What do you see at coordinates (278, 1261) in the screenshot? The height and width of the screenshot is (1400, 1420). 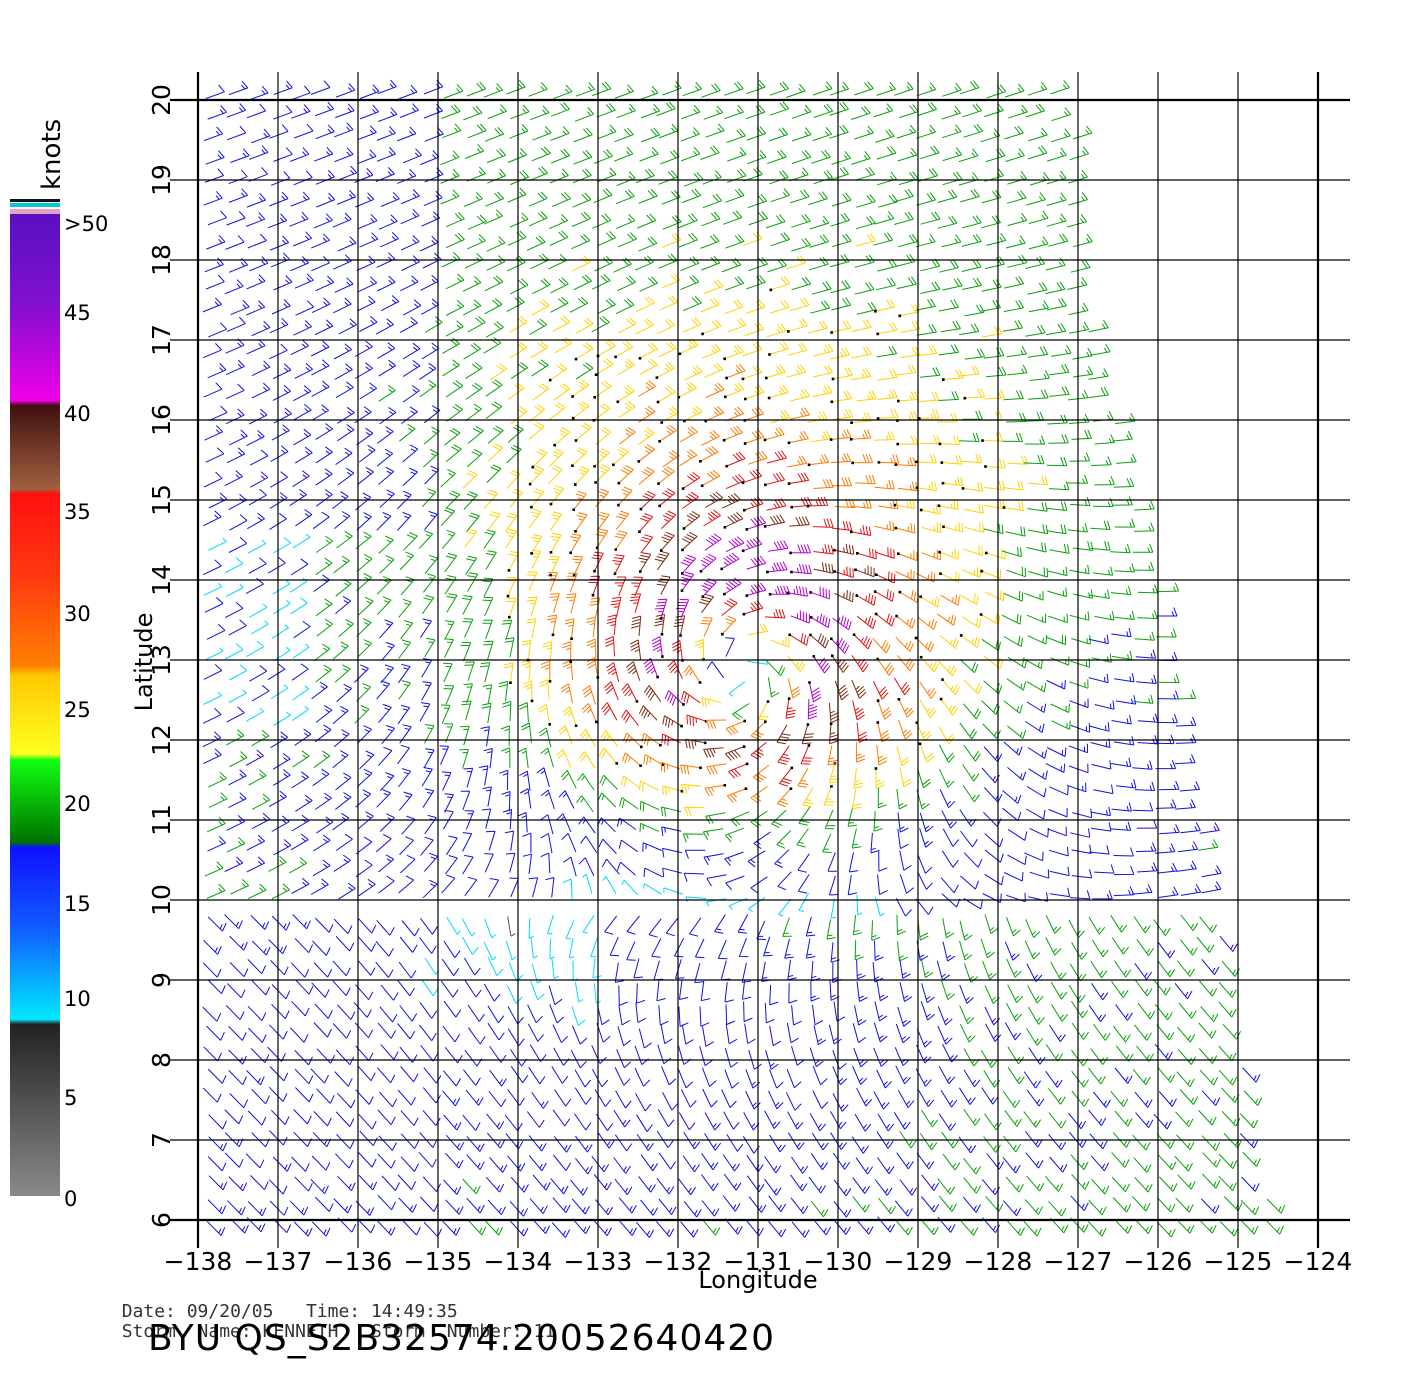 I see `lon-tick-label: −137` at bounding box center [278, 1261].